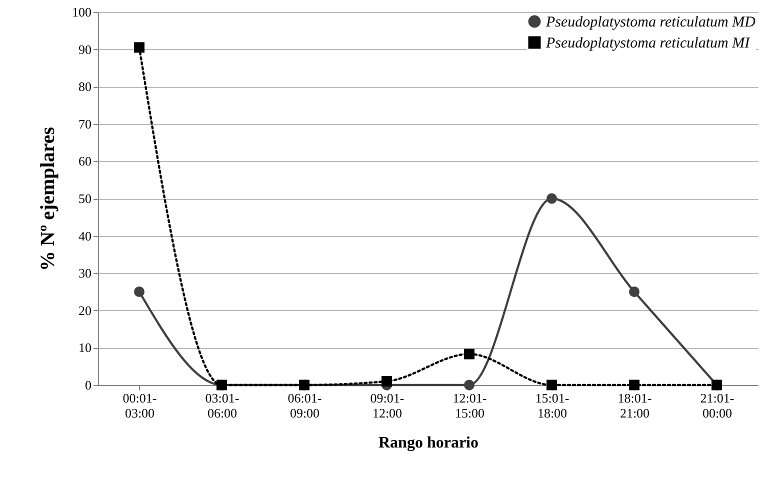  I want to click on y-tick-label: 90, so click(85, 49).